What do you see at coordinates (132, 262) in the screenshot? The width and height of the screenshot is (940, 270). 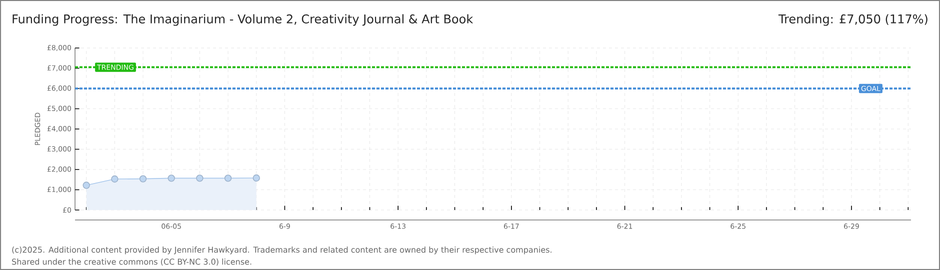 I see `text: Shared under the creative commons (CC BY-NC 3.0) license.` at bounding box center [132, 262].